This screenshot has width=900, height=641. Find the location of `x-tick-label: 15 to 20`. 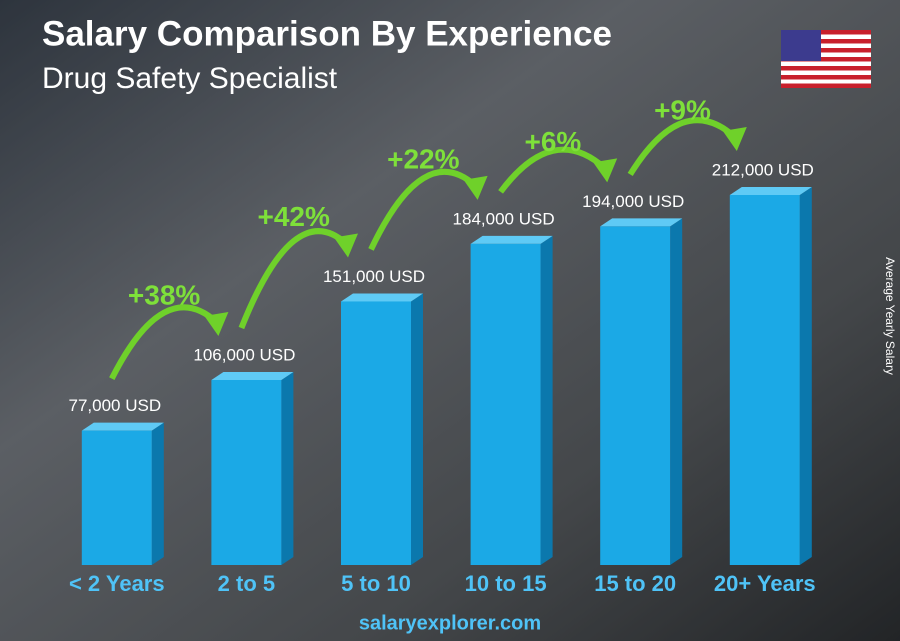

x-tick-label: 15 to 20 is located at coordinates (635, 583).